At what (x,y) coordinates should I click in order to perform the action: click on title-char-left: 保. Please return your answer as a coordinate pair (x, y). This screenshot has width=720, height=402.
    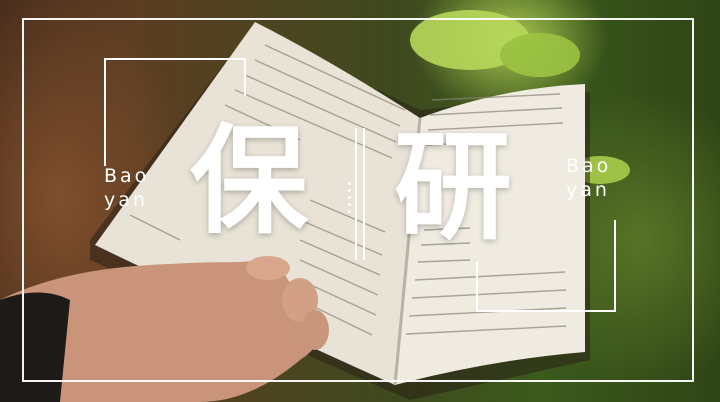
    Looking at the image, I should click on (249, 180).